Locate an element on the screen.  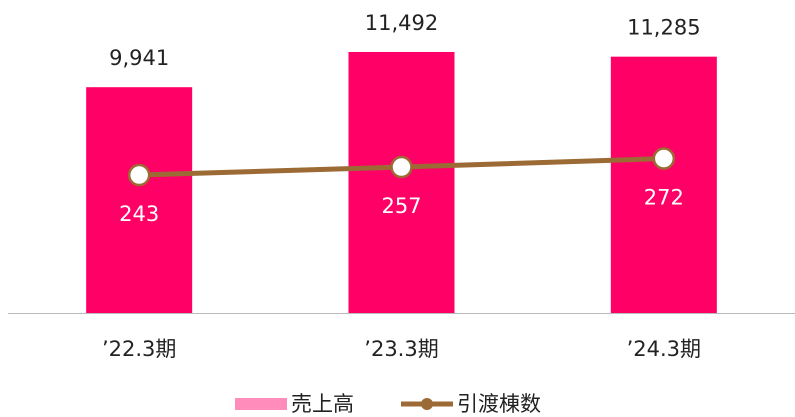
line-value-label: 272 is located at coordinates (664, 198).